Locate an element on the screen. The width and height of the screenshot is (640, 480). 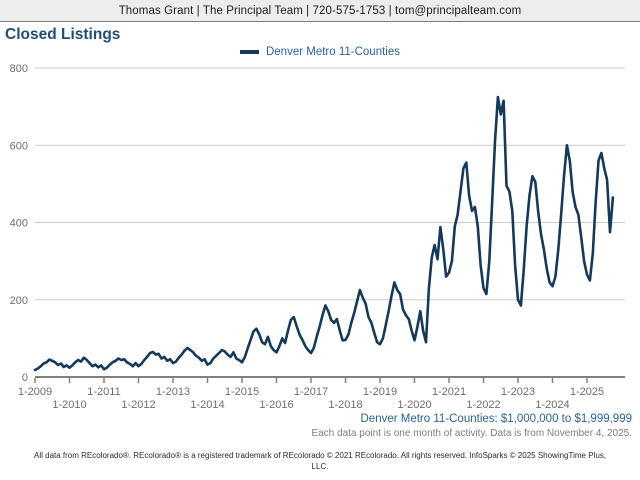
x-axis-tick-label: 1-2014 is located at coordinates (207, 405).